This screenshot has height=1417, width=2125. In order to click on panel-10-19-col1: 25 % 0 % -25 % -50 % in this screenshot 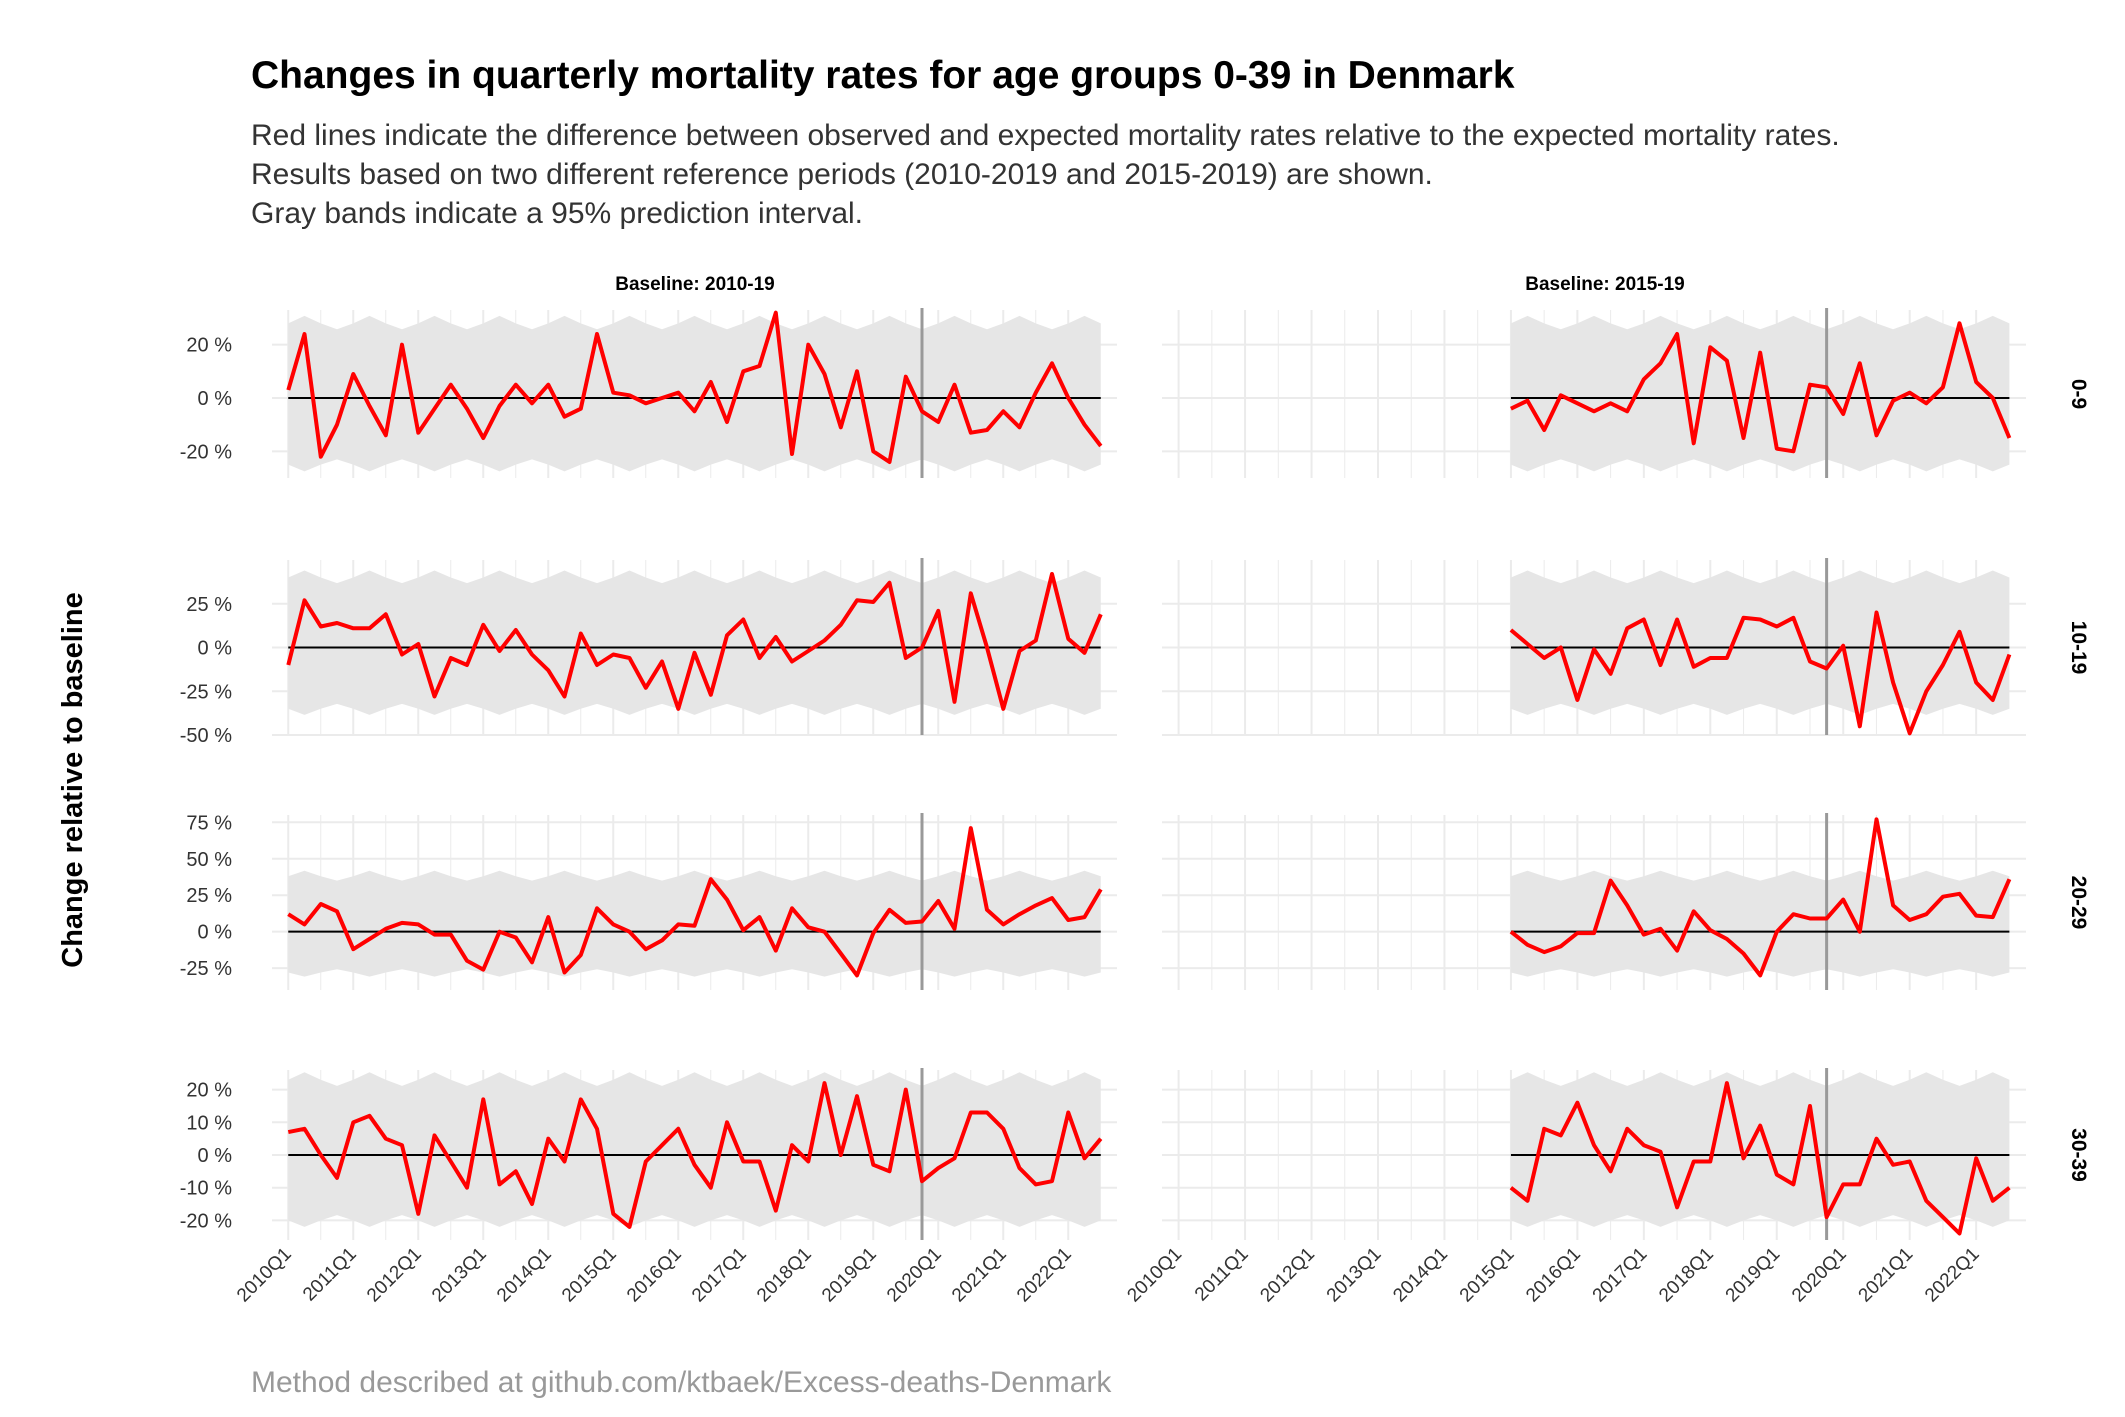, I will do `click(648, 652)`.